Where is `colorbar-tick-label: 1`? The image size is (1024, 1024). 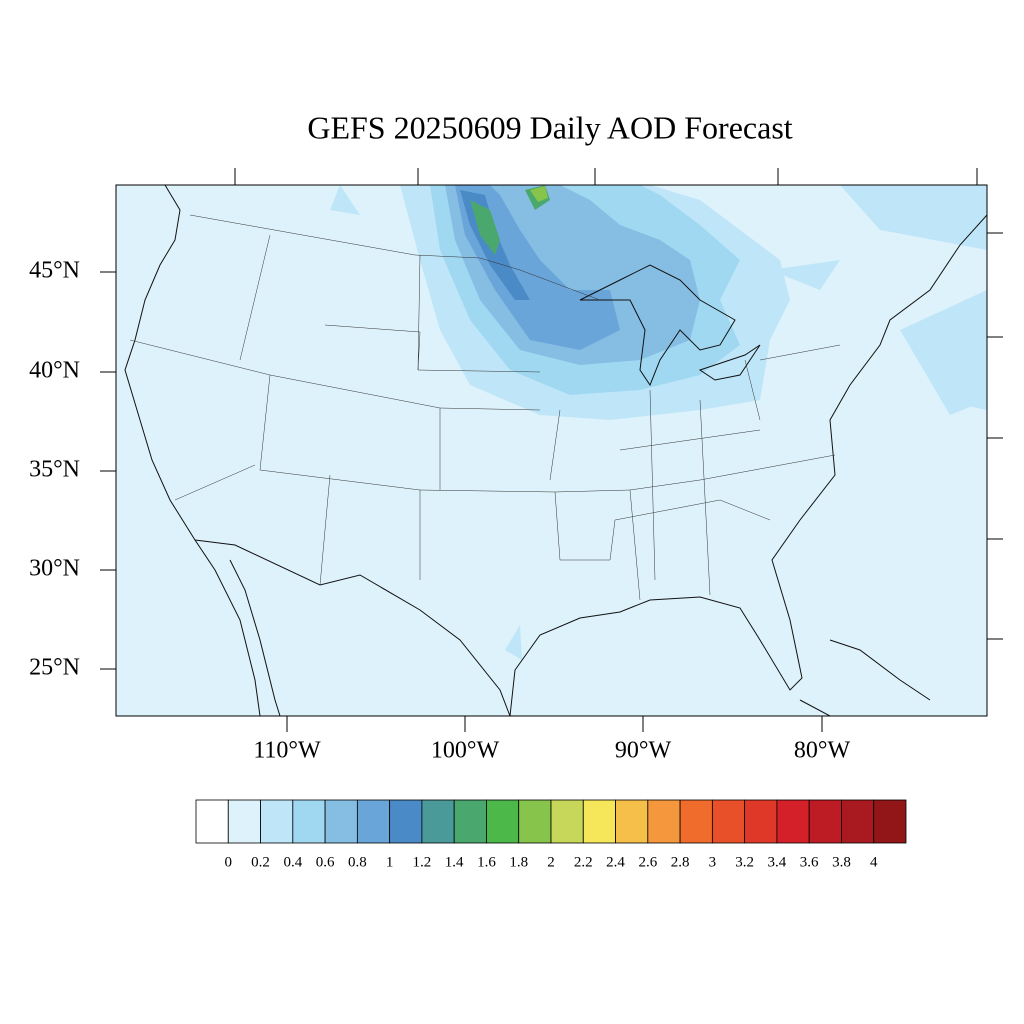
colorbar-tick-label: 1 is located at coordinates (390, 862).